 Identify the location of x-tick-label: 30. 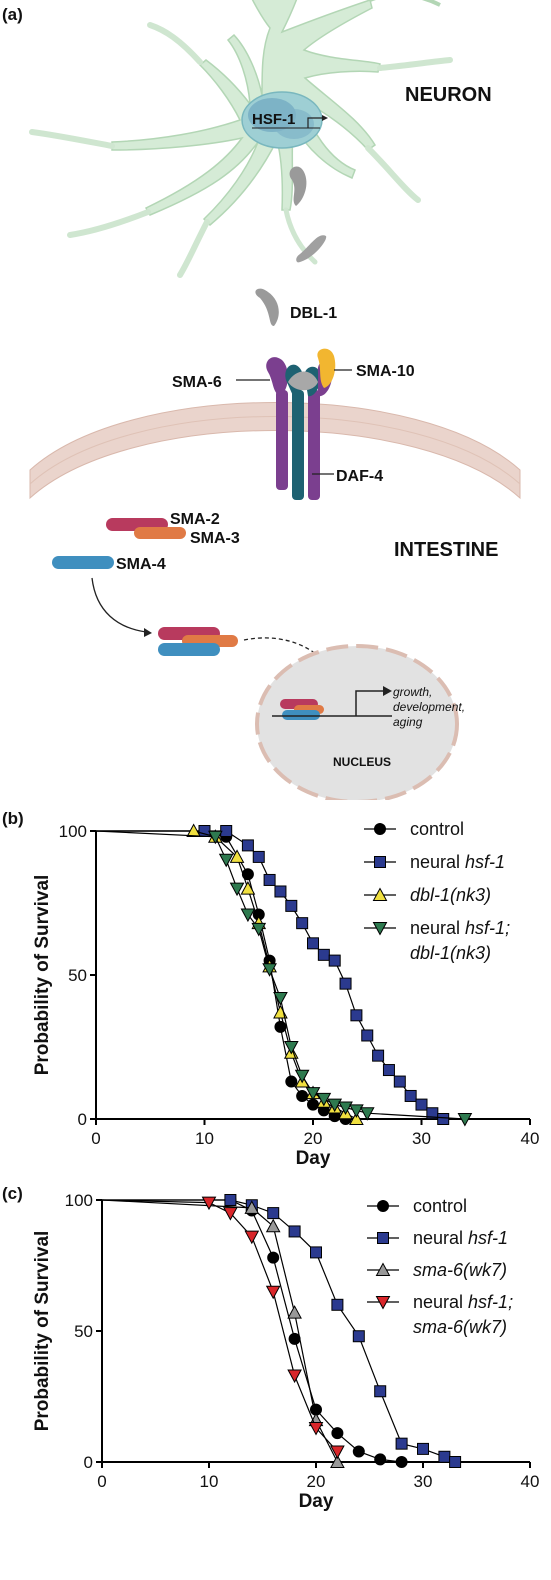
(421, 1138).